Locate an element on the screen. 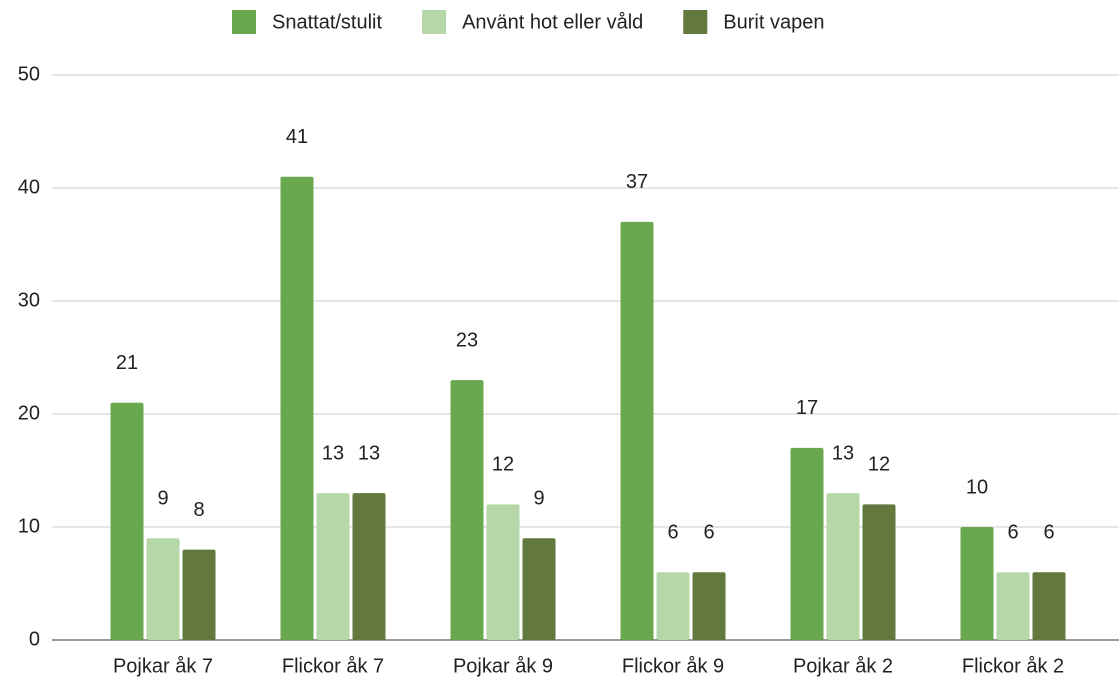  x-tick-label: Flickor åk 9 is located at coordinates (673, 666).